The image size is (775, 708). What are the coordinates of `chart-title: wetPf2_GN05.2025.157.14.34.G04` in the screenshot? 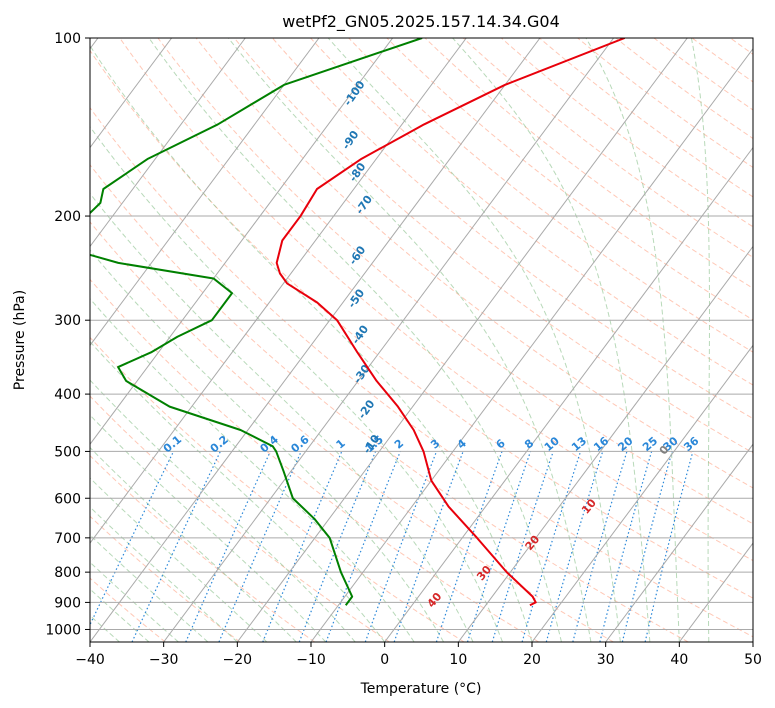 It's located at (421, 22).